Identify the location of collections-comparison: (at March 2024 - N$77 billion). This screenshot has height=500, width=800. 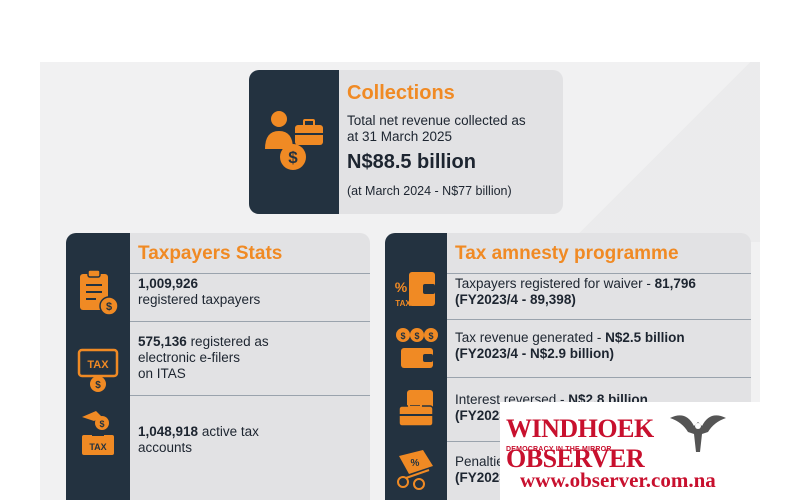
(429, 191).